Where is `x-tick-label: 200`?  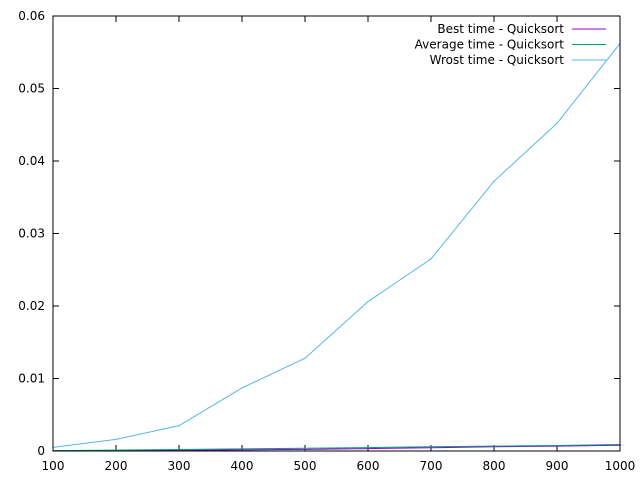
x-tick-label: 200 is located at coordinates (116, 466).